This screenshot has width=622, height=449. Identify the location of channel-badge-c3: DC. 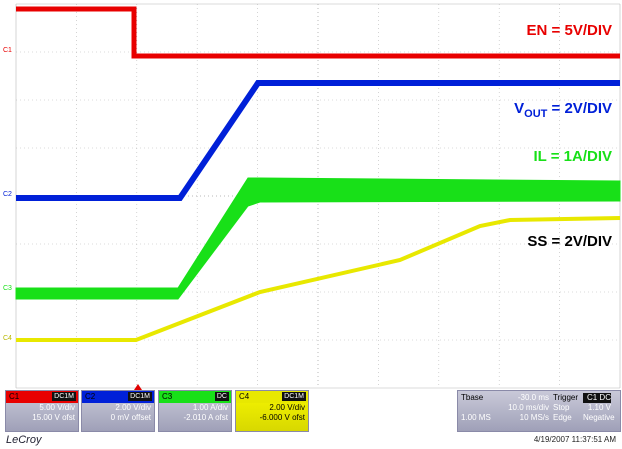
(221, 396).